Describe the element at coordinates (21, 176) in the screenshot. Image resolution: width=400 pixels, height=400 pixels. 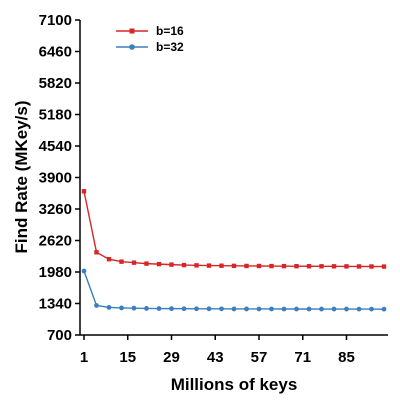
I see `y-axis-title: Find Rate (MKey/s)` at that location.